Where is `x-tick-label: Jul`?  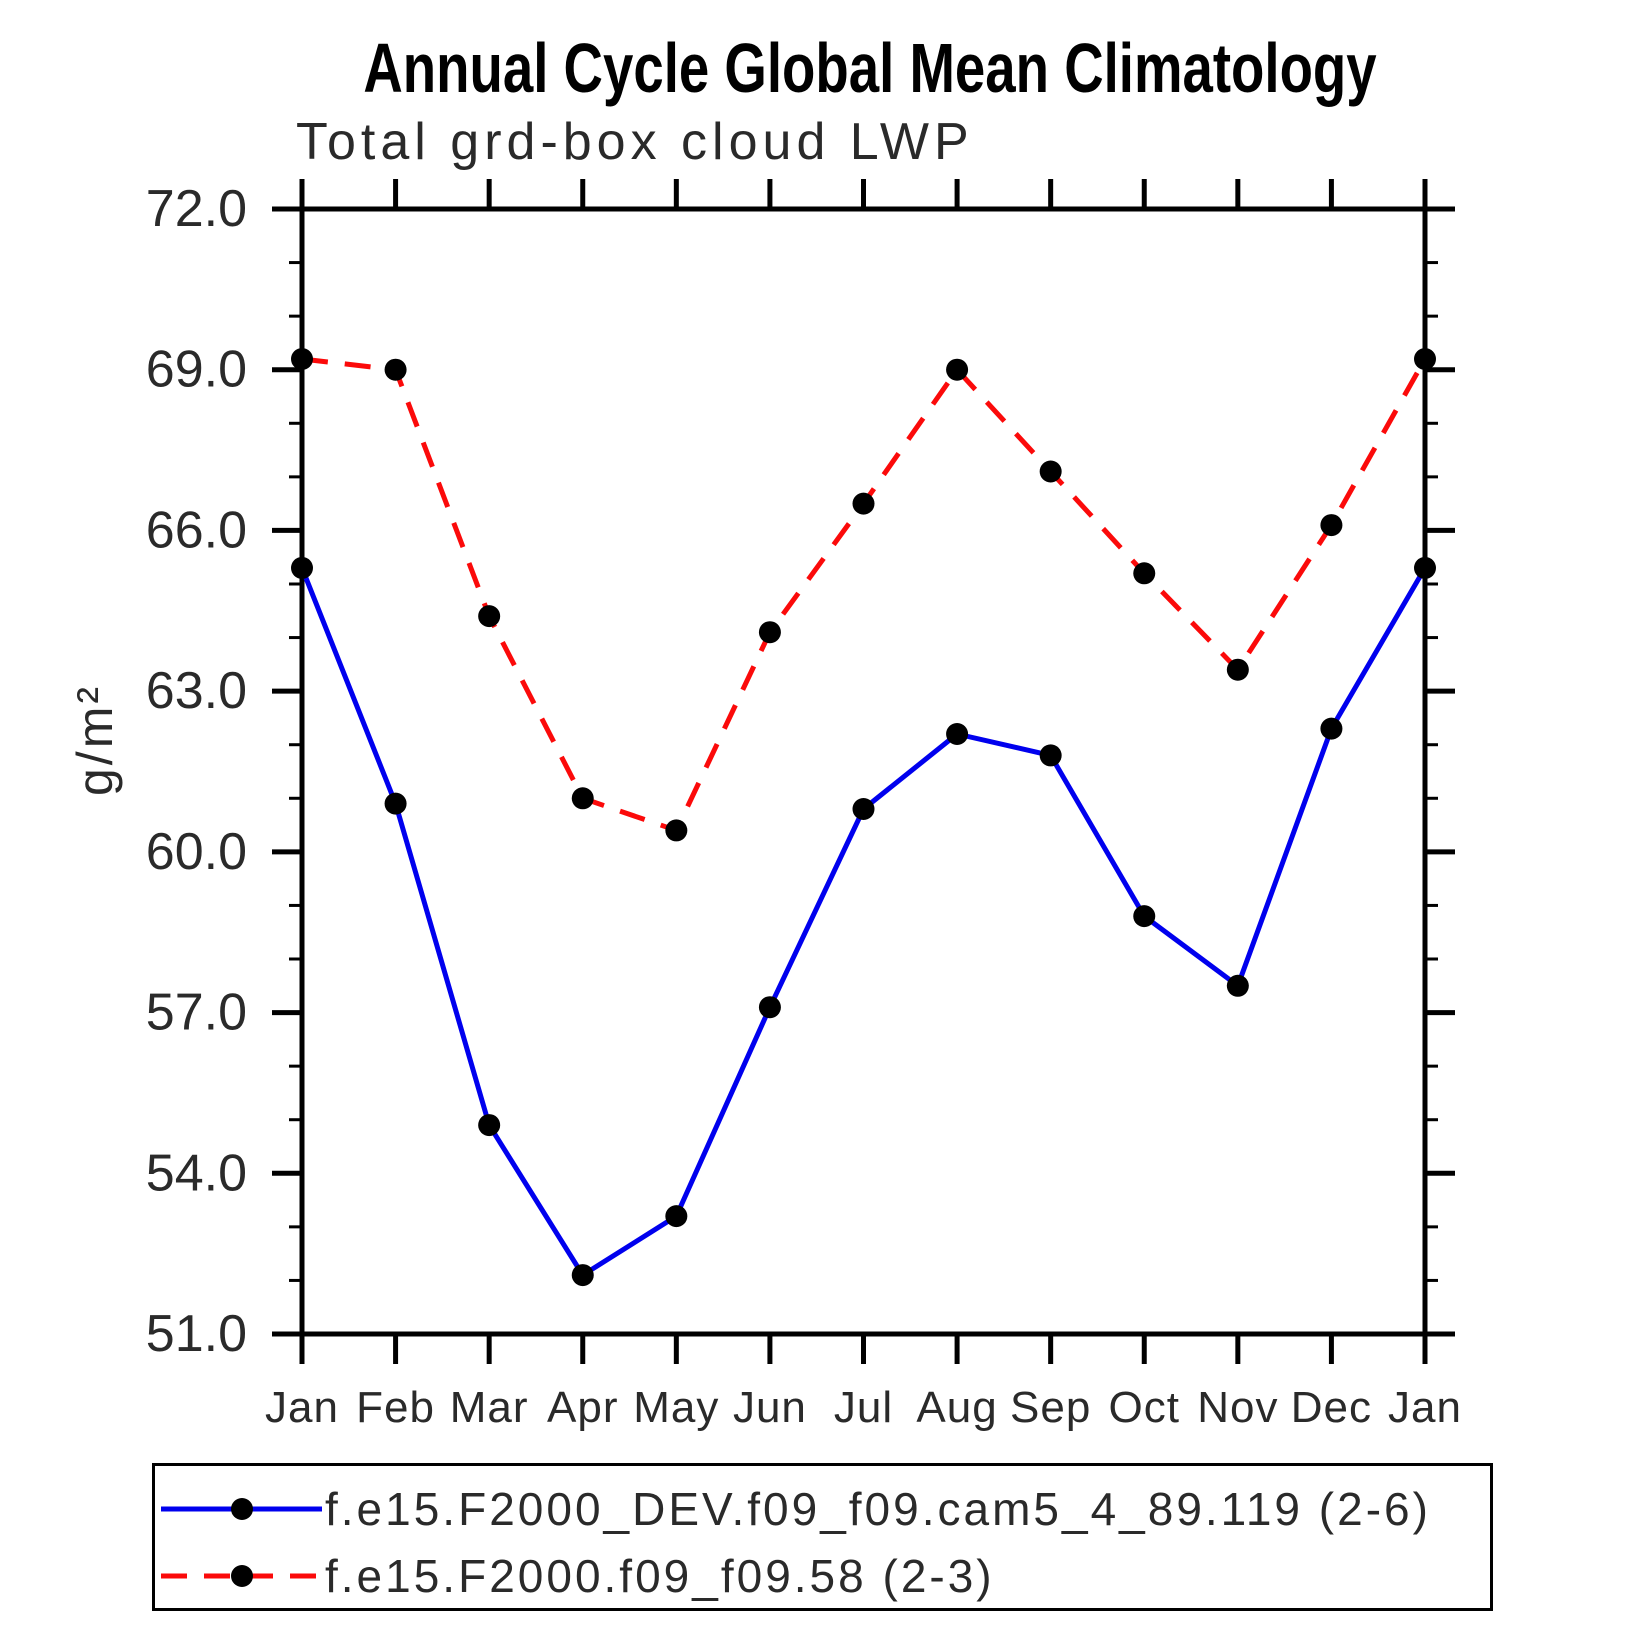
x-tick-label: Jul is located at coordinates (863, 1407).